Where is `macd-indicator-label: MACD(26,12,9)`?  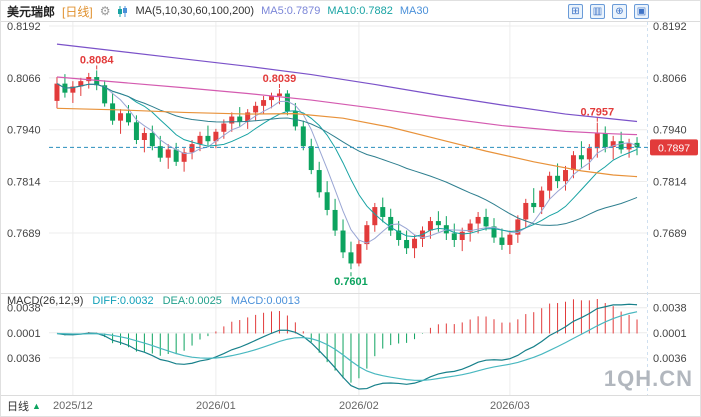 macd-indicator-label: MACD(26,12,9) is located at coordinates (45, 301).